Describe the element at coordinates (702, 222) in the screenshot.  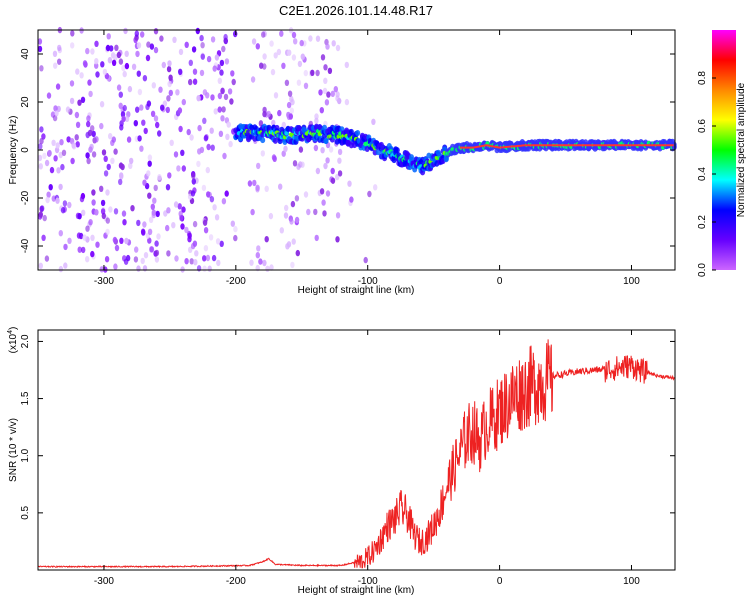
I see `colorbar-tick-label: 0.2` at that location.